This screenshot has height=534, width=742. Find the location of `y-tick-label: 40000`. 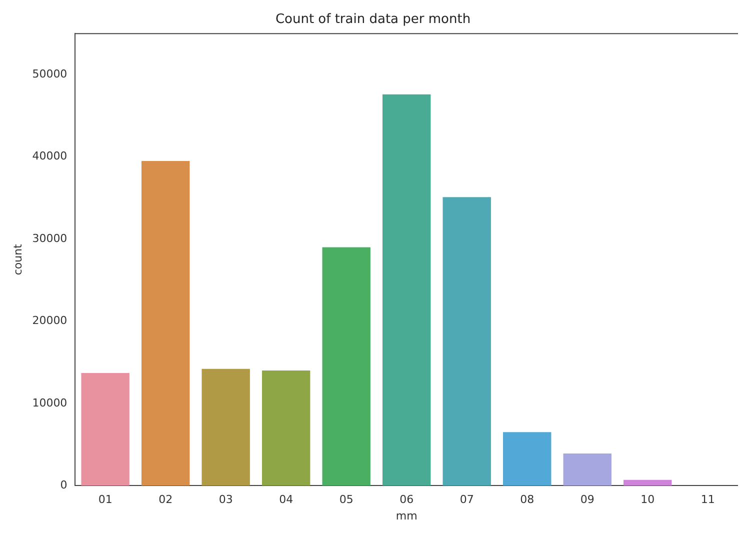

y-tick-label: 40000 is located at coordinates (50, 156).